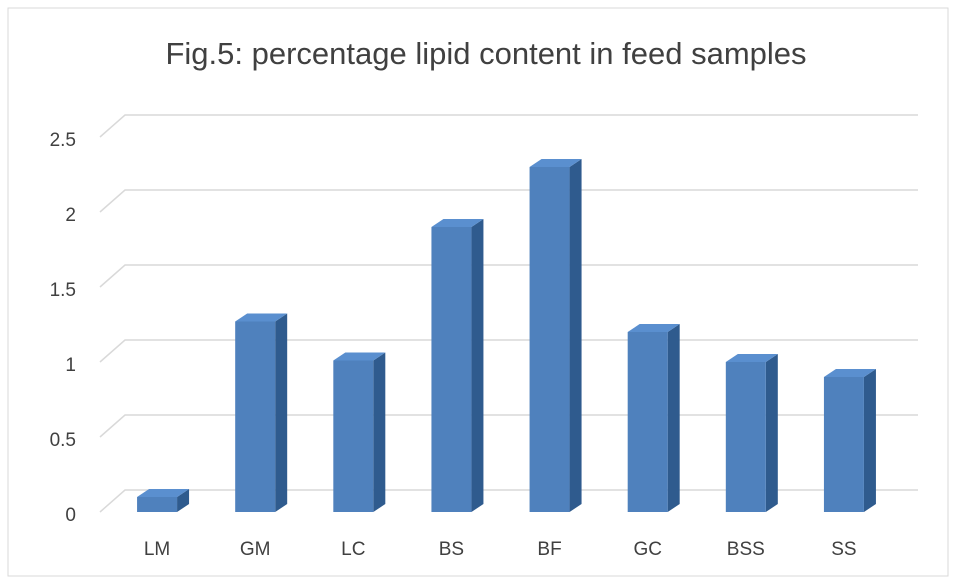 This screenshot has height=583, width=956. I want to click on y-tick-label: 0.5, so click(63, 440).